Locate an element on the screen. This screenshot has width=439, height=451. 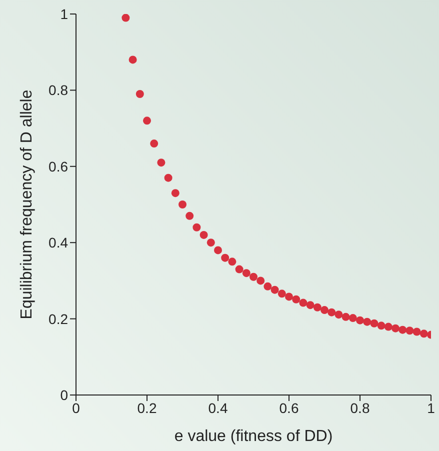
x-tick-label: 1 is located at coordinates (431, 408).